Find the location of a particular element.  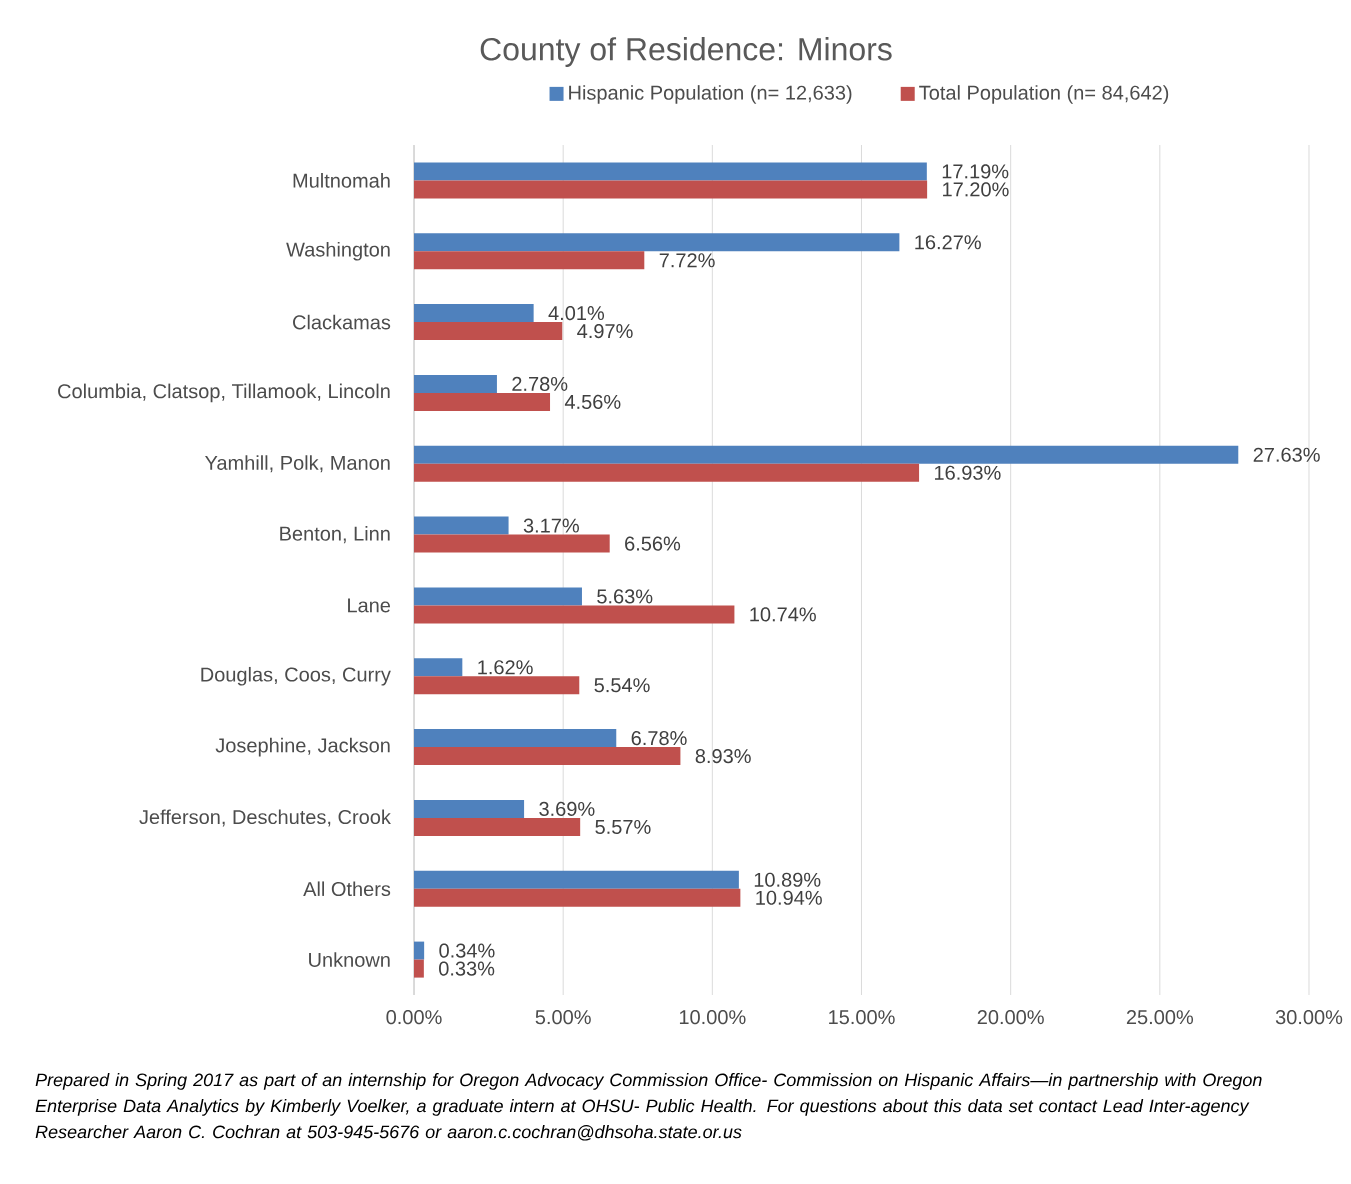

data-label: 5.63% is located at coordinates (625, 596).